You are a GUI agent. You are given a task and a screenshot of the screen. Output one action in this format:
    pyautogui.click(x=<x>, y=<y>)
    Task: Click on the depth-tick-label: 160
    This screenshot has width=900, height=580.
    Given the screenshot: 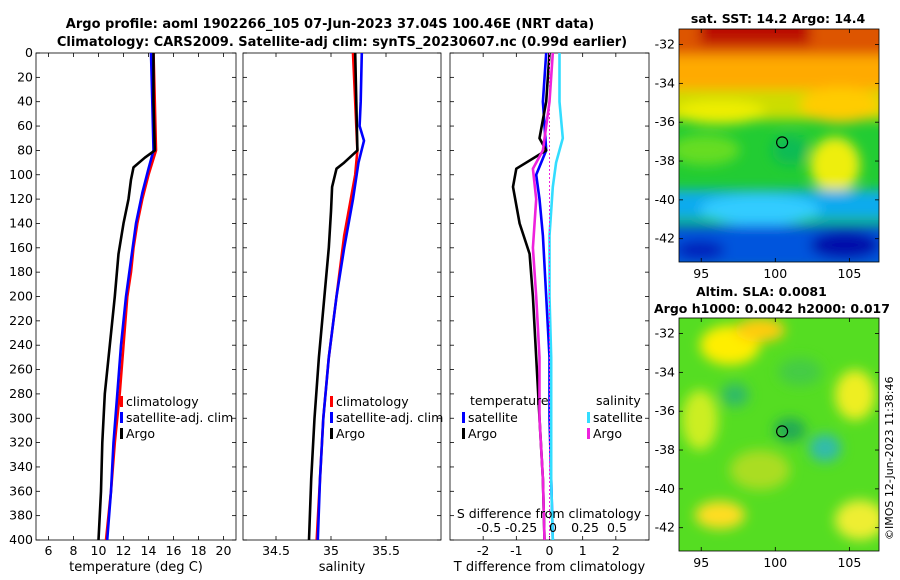 What is the action you would take?
    pyautogui.click(x=21, y=247)
    